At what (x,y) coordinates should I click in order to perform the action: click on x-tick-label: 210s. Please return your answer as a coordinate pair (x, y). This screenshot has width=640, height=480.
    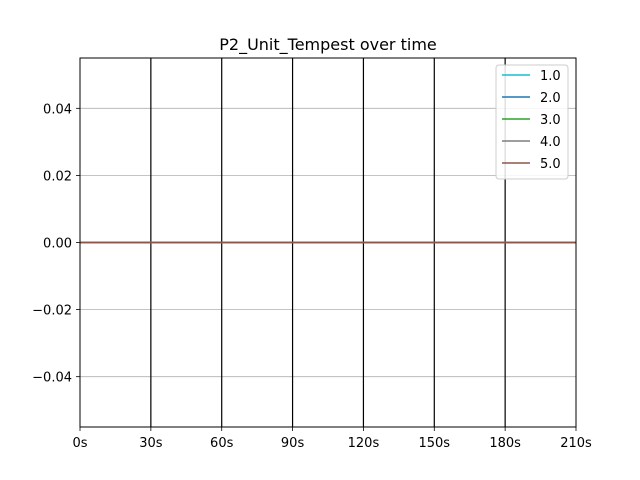
    Looking at the image, I should click on (576, 443).